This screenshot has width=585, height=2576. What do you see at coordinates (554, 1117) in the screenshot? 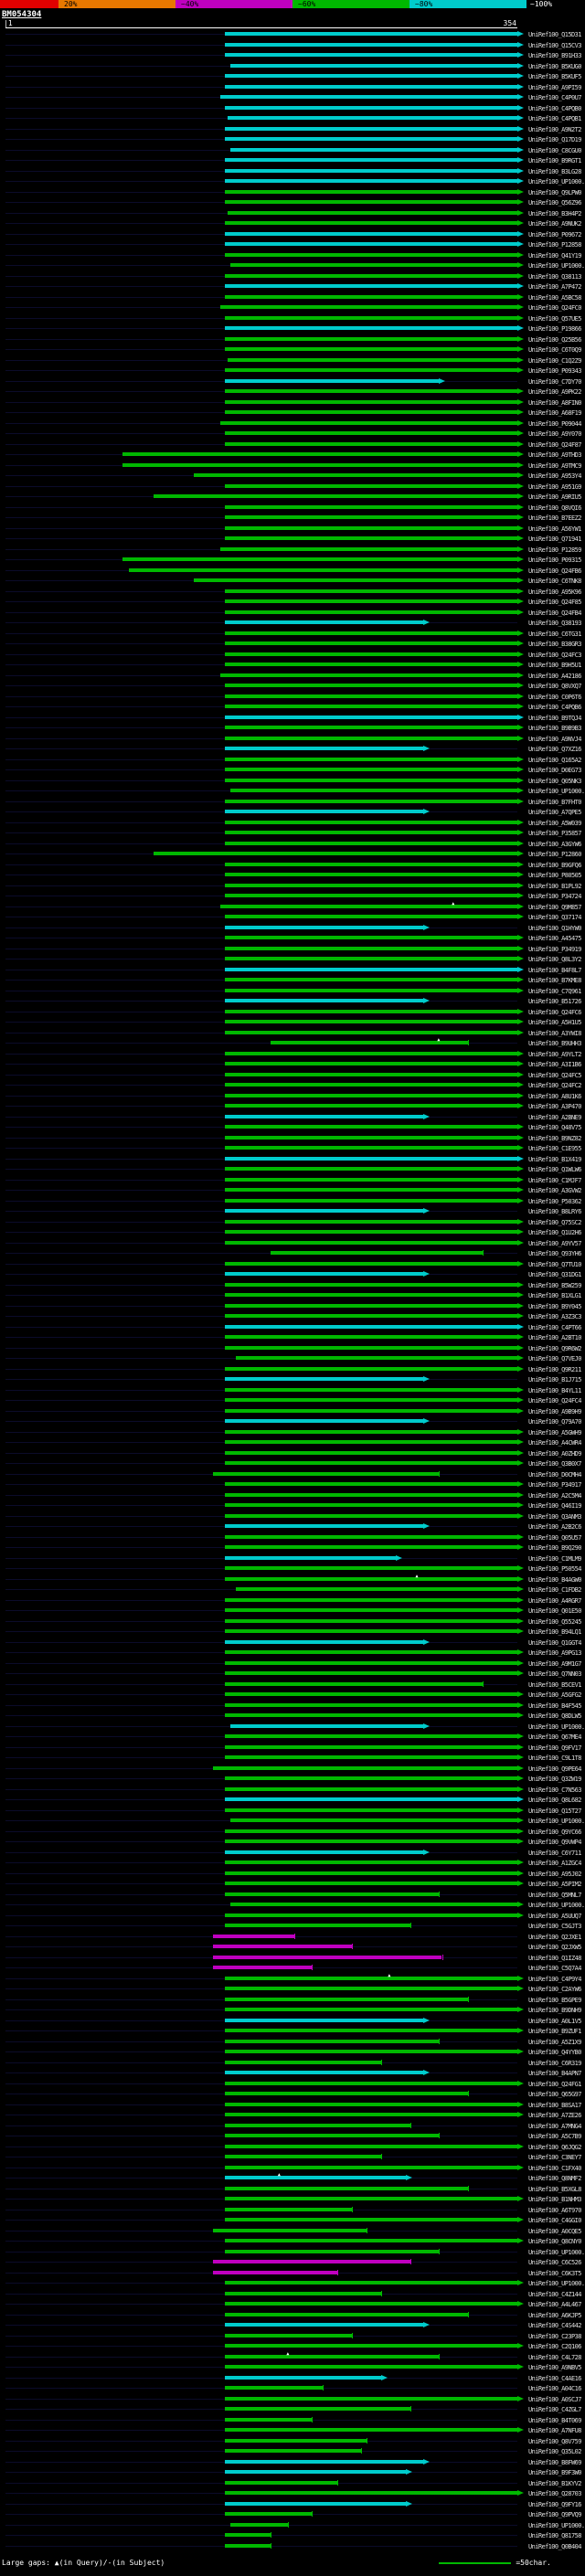
I see `hit-label: UniRef100_A2BNE9` at bounding box center [554, 1117].